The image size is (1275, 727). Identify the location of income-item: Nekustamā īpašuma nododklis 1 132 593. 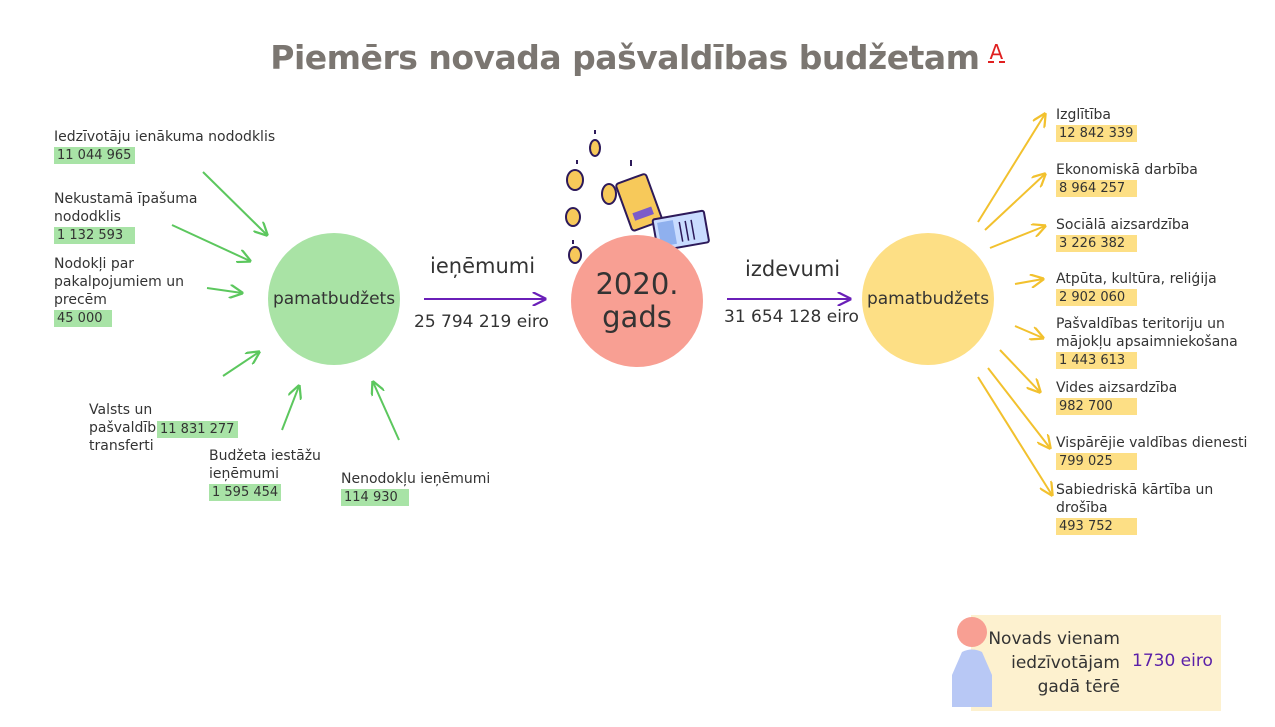
(129, 217).